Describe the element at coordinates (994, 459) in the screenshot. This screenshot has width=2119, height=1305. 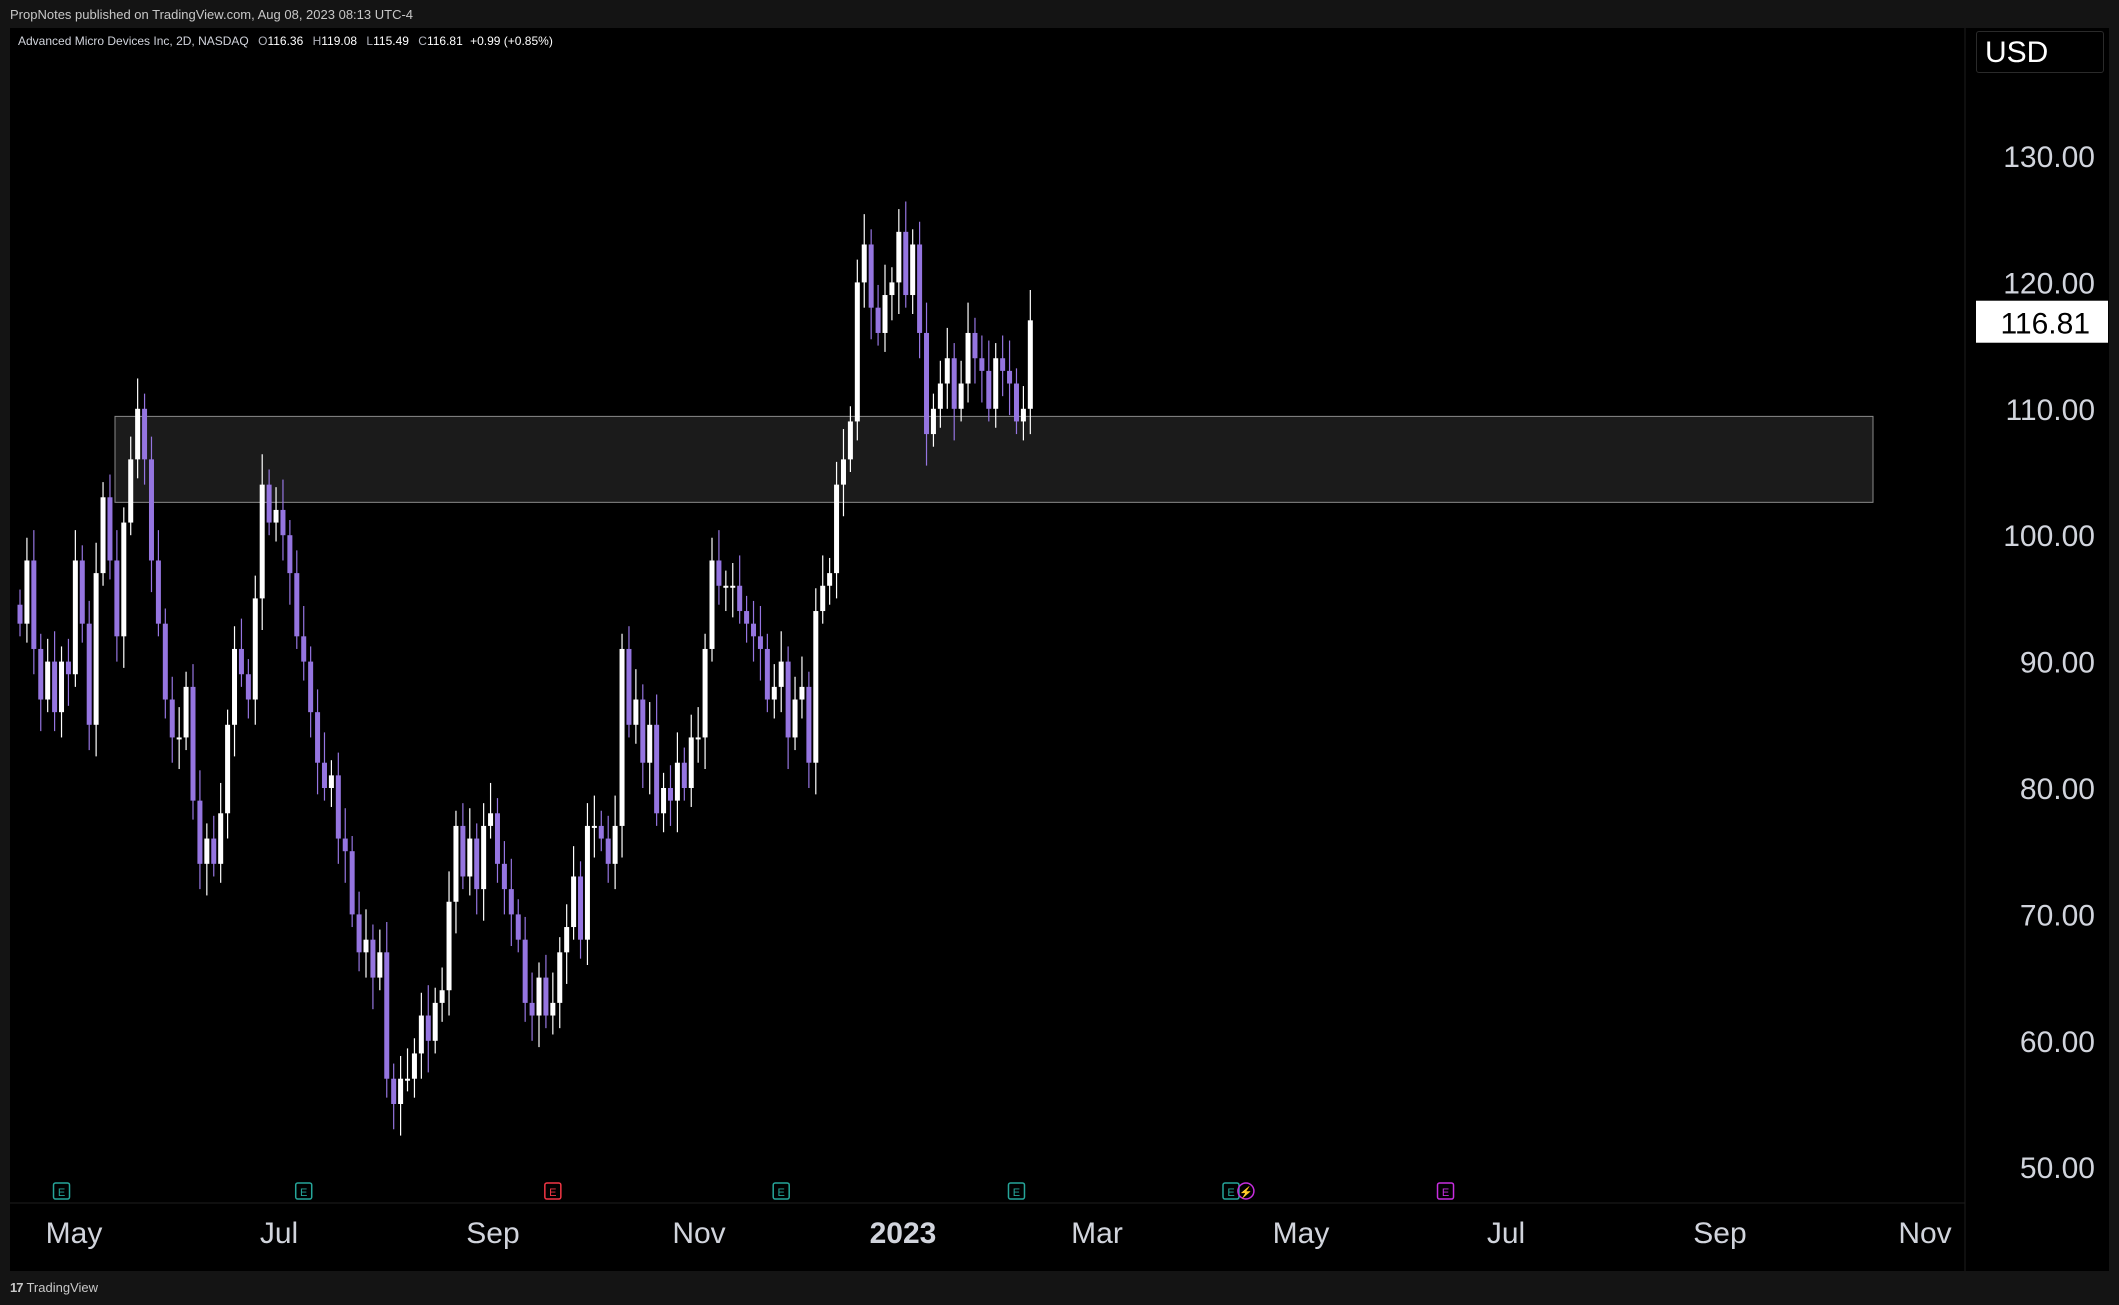
I see `resistance-zone` at that location.